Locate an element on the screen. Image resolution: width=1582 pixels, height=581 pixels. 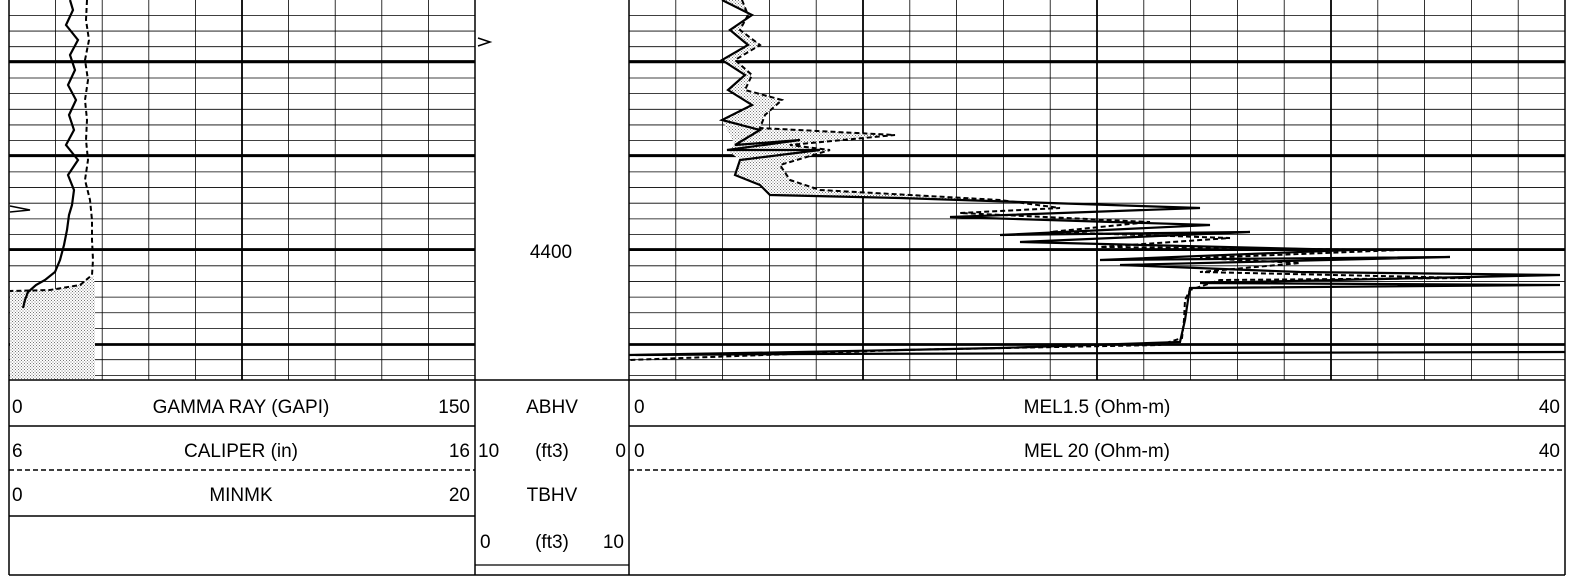
minmk-max: 20 is located at coordinates (459, 495).